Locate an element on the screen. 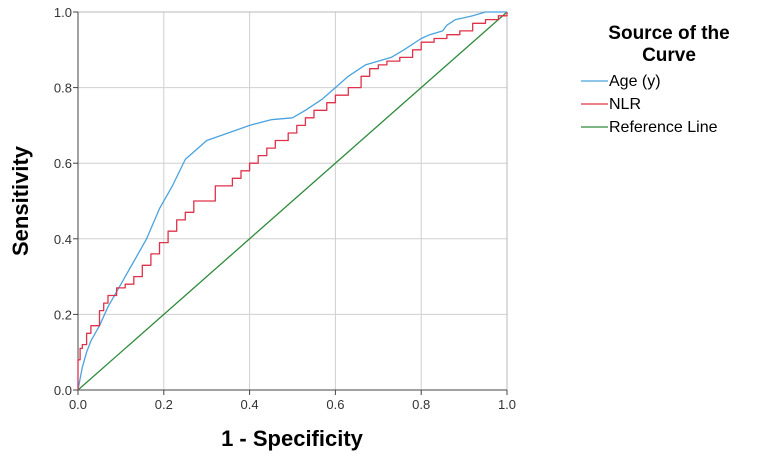 This screenshot has height=464, width=766. y-axis-title: Sensitivity is located at coordinates (20, 200).